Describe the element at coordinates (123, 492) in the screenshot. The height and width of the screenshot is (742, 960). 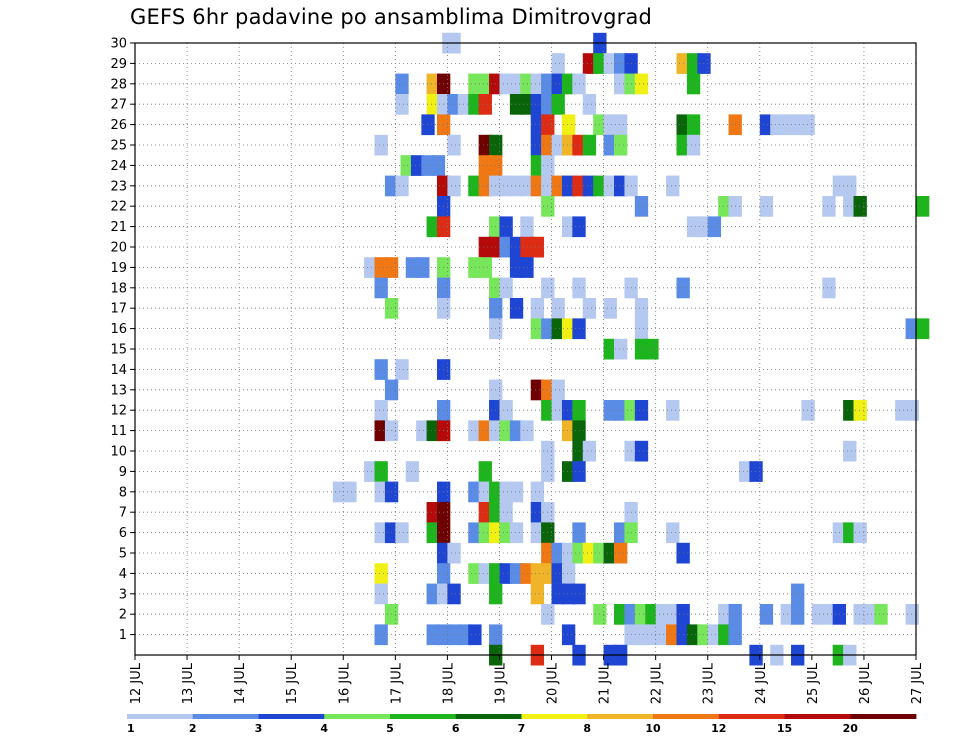
I see `y-tick-label: 8` at that location.